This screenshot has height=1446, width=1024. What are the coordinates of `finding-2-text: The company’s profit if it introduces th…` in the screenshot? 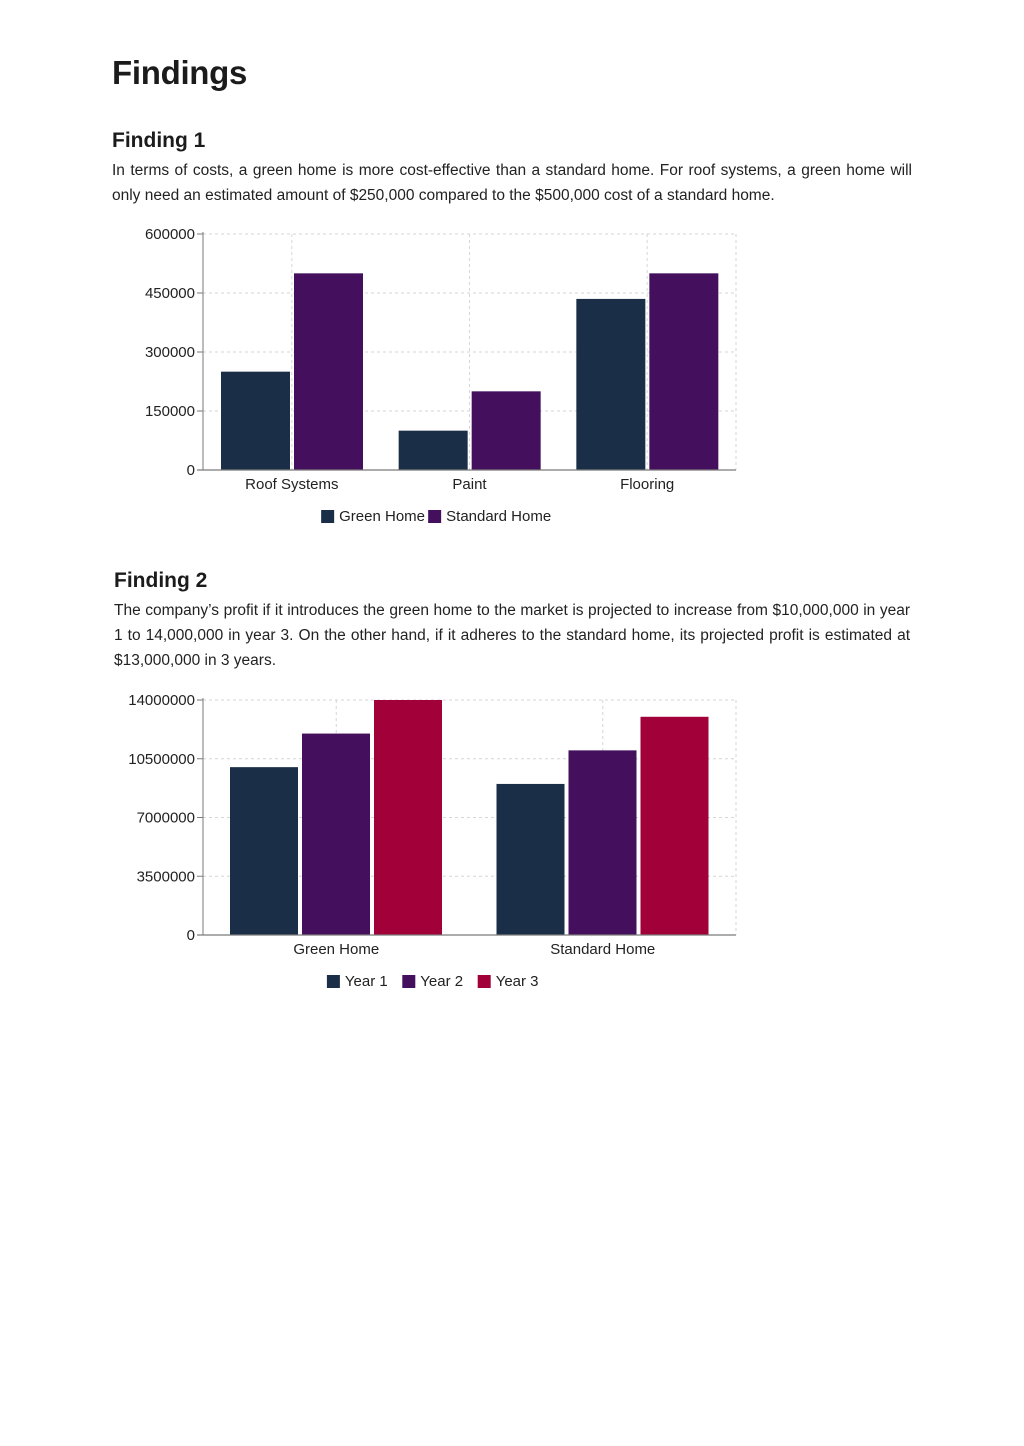 It's located at (512, 635).